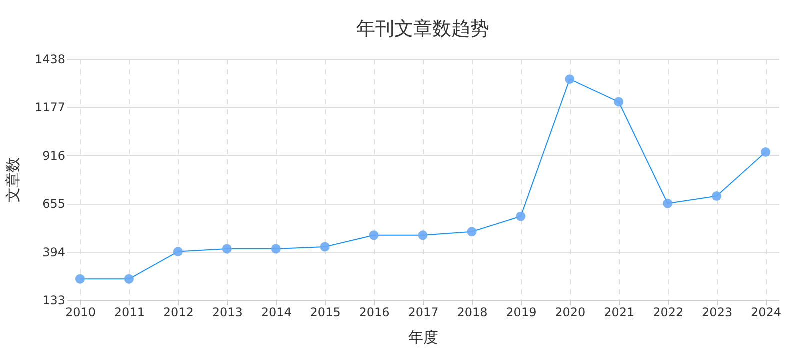 The width and height of the screenshot is (810, 360). I want to click on y-tick-label: 655, so click(54, 204).